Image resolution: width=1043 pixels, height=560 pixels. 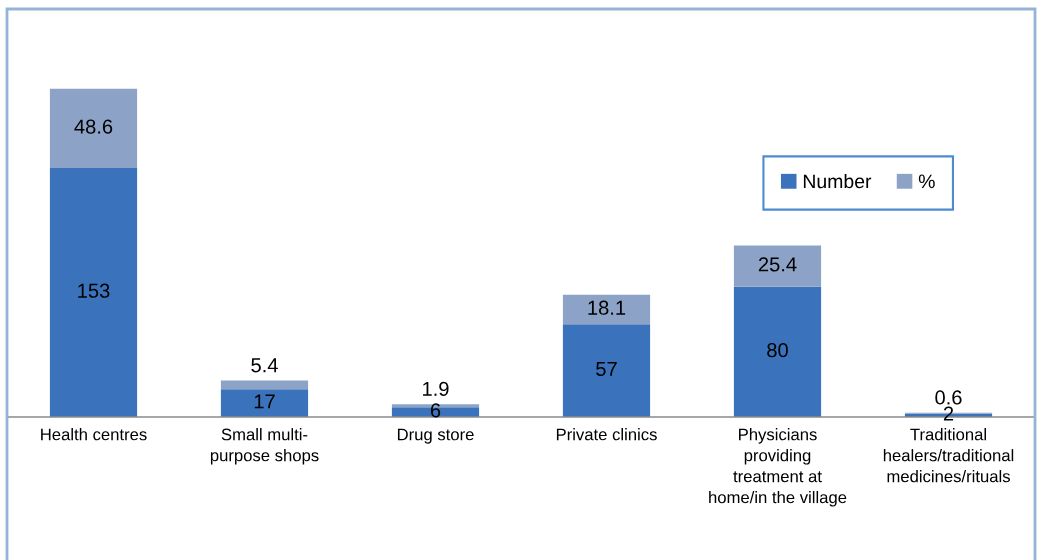 I want to click on data-label: 18.1, so click(x=607, y=307).